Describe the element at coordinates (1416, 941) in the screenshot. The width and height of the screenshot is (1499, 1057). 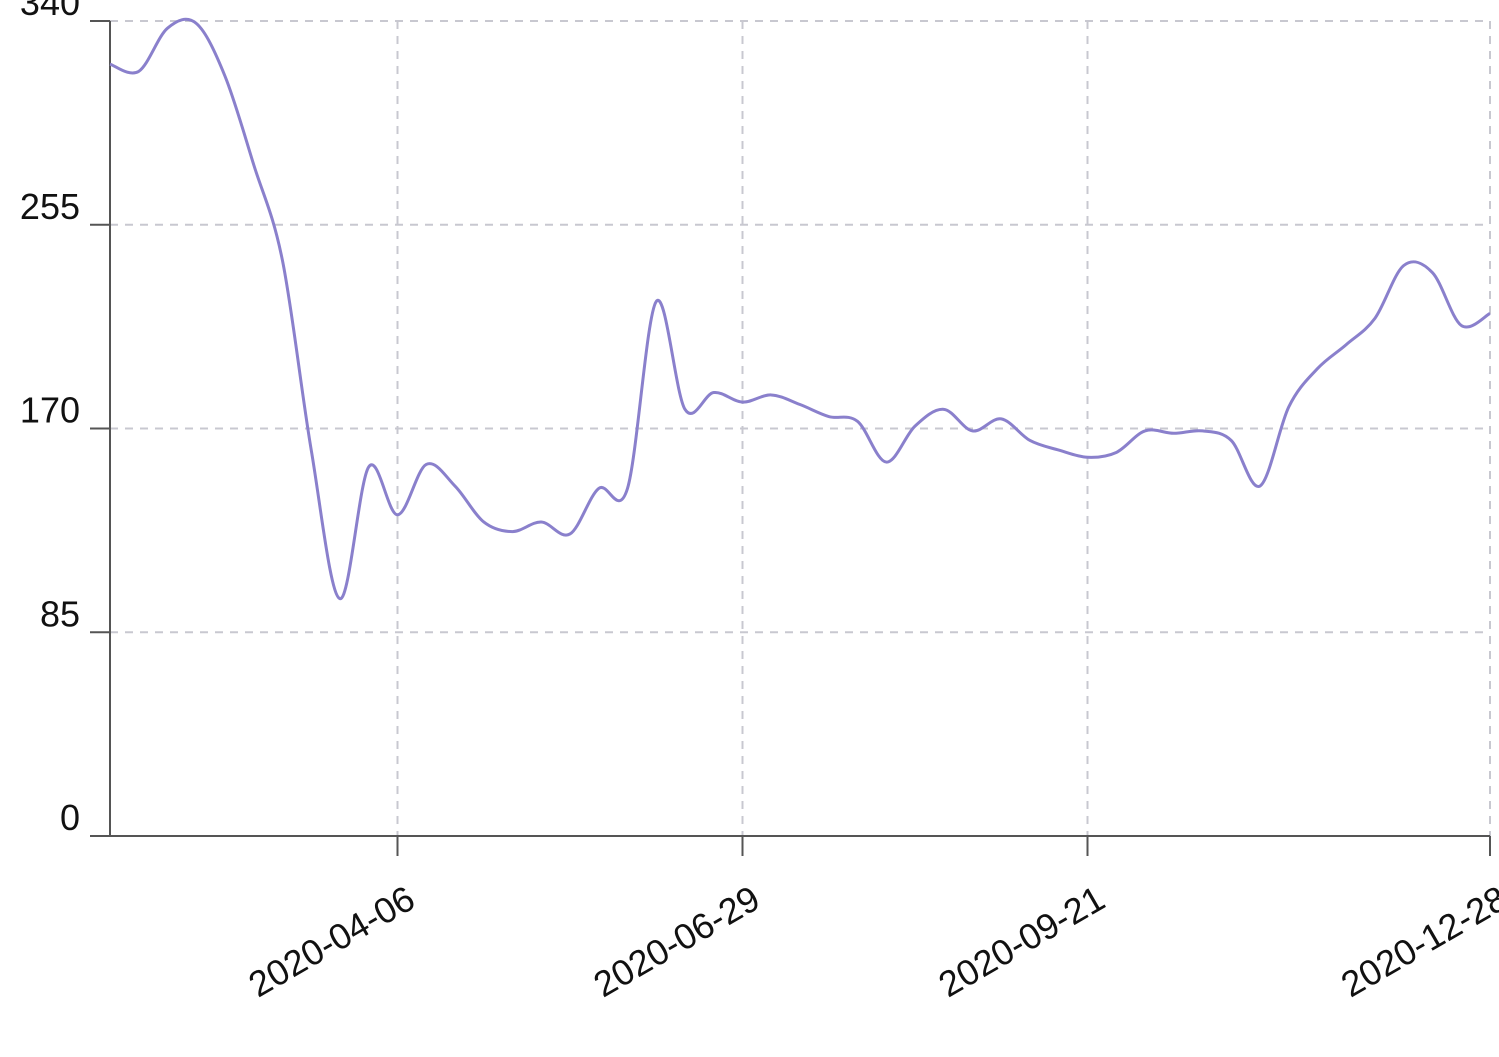
I see `x-tick-label: 2020-12-28` at that location.